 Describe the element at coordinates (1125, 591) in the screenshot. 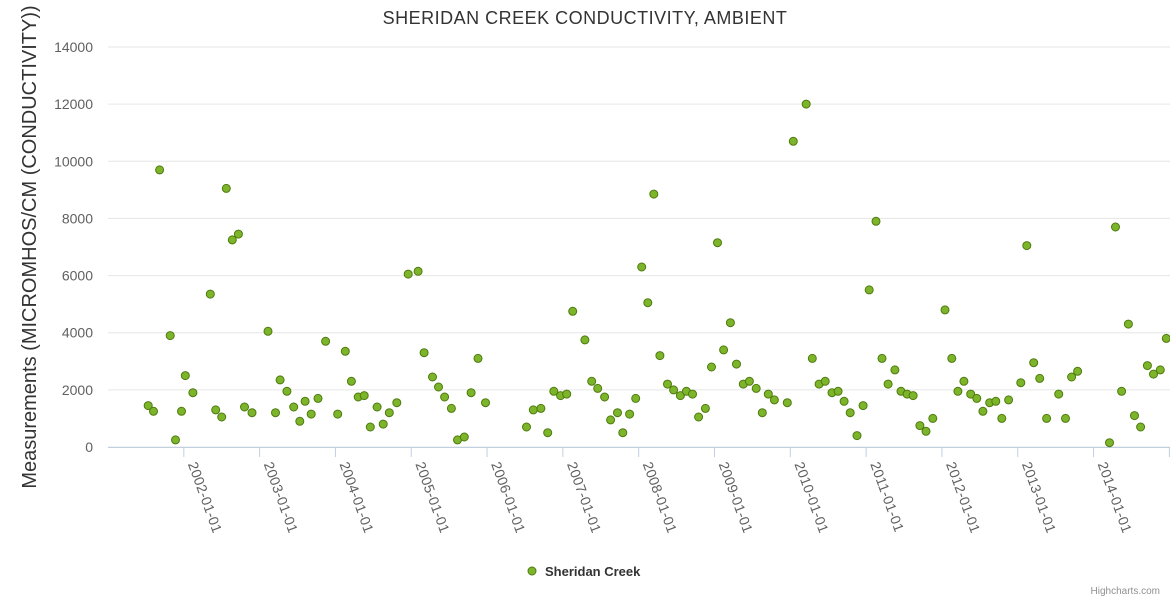

I see `credits-link: Highcharts.com` at that location.